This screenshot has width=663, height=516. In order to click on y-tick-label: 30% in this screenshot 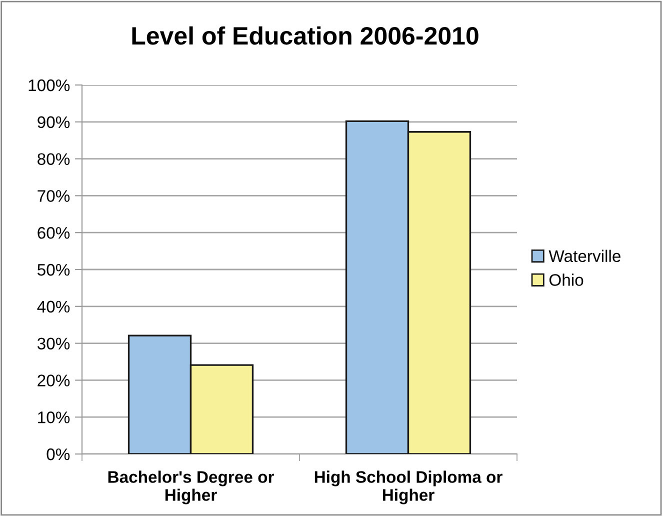, I will do `click(53, 344)`.